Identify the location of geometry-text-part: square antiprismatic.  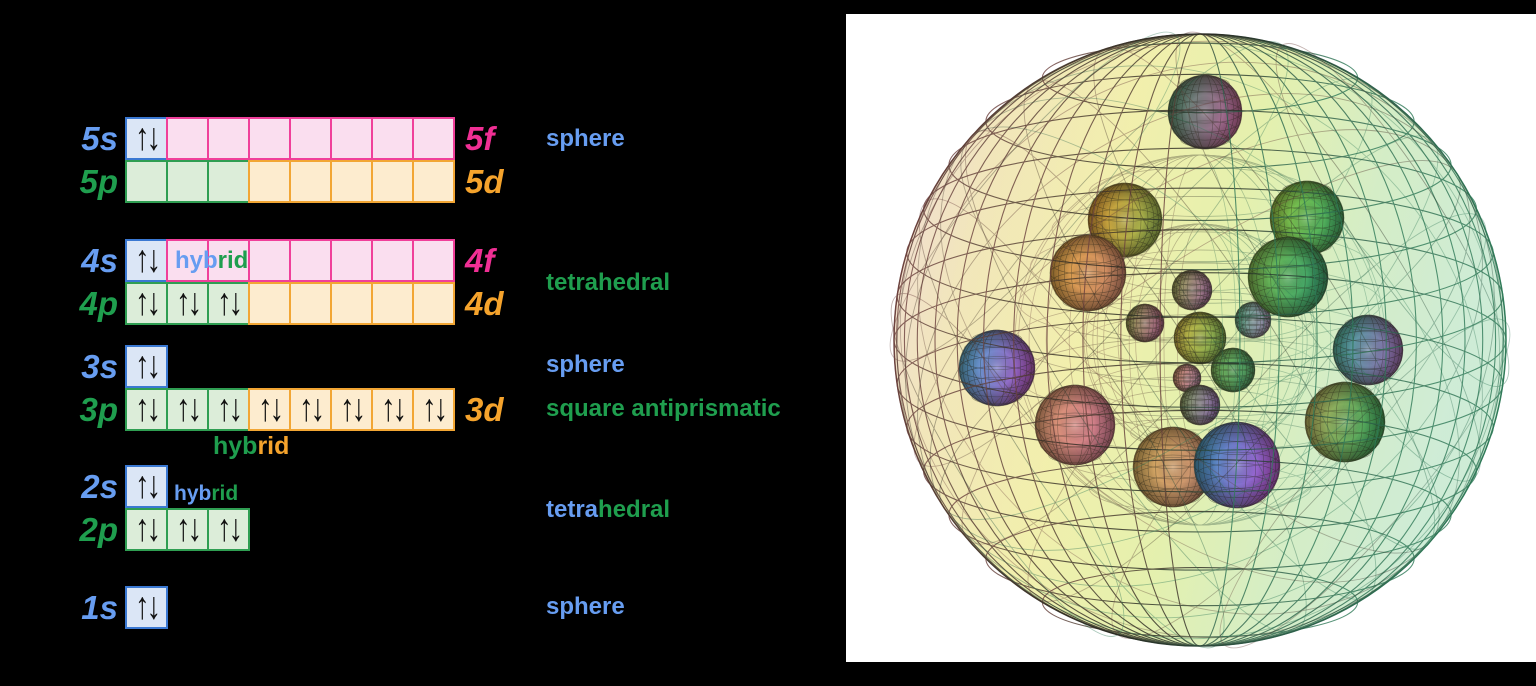
(663, 408).